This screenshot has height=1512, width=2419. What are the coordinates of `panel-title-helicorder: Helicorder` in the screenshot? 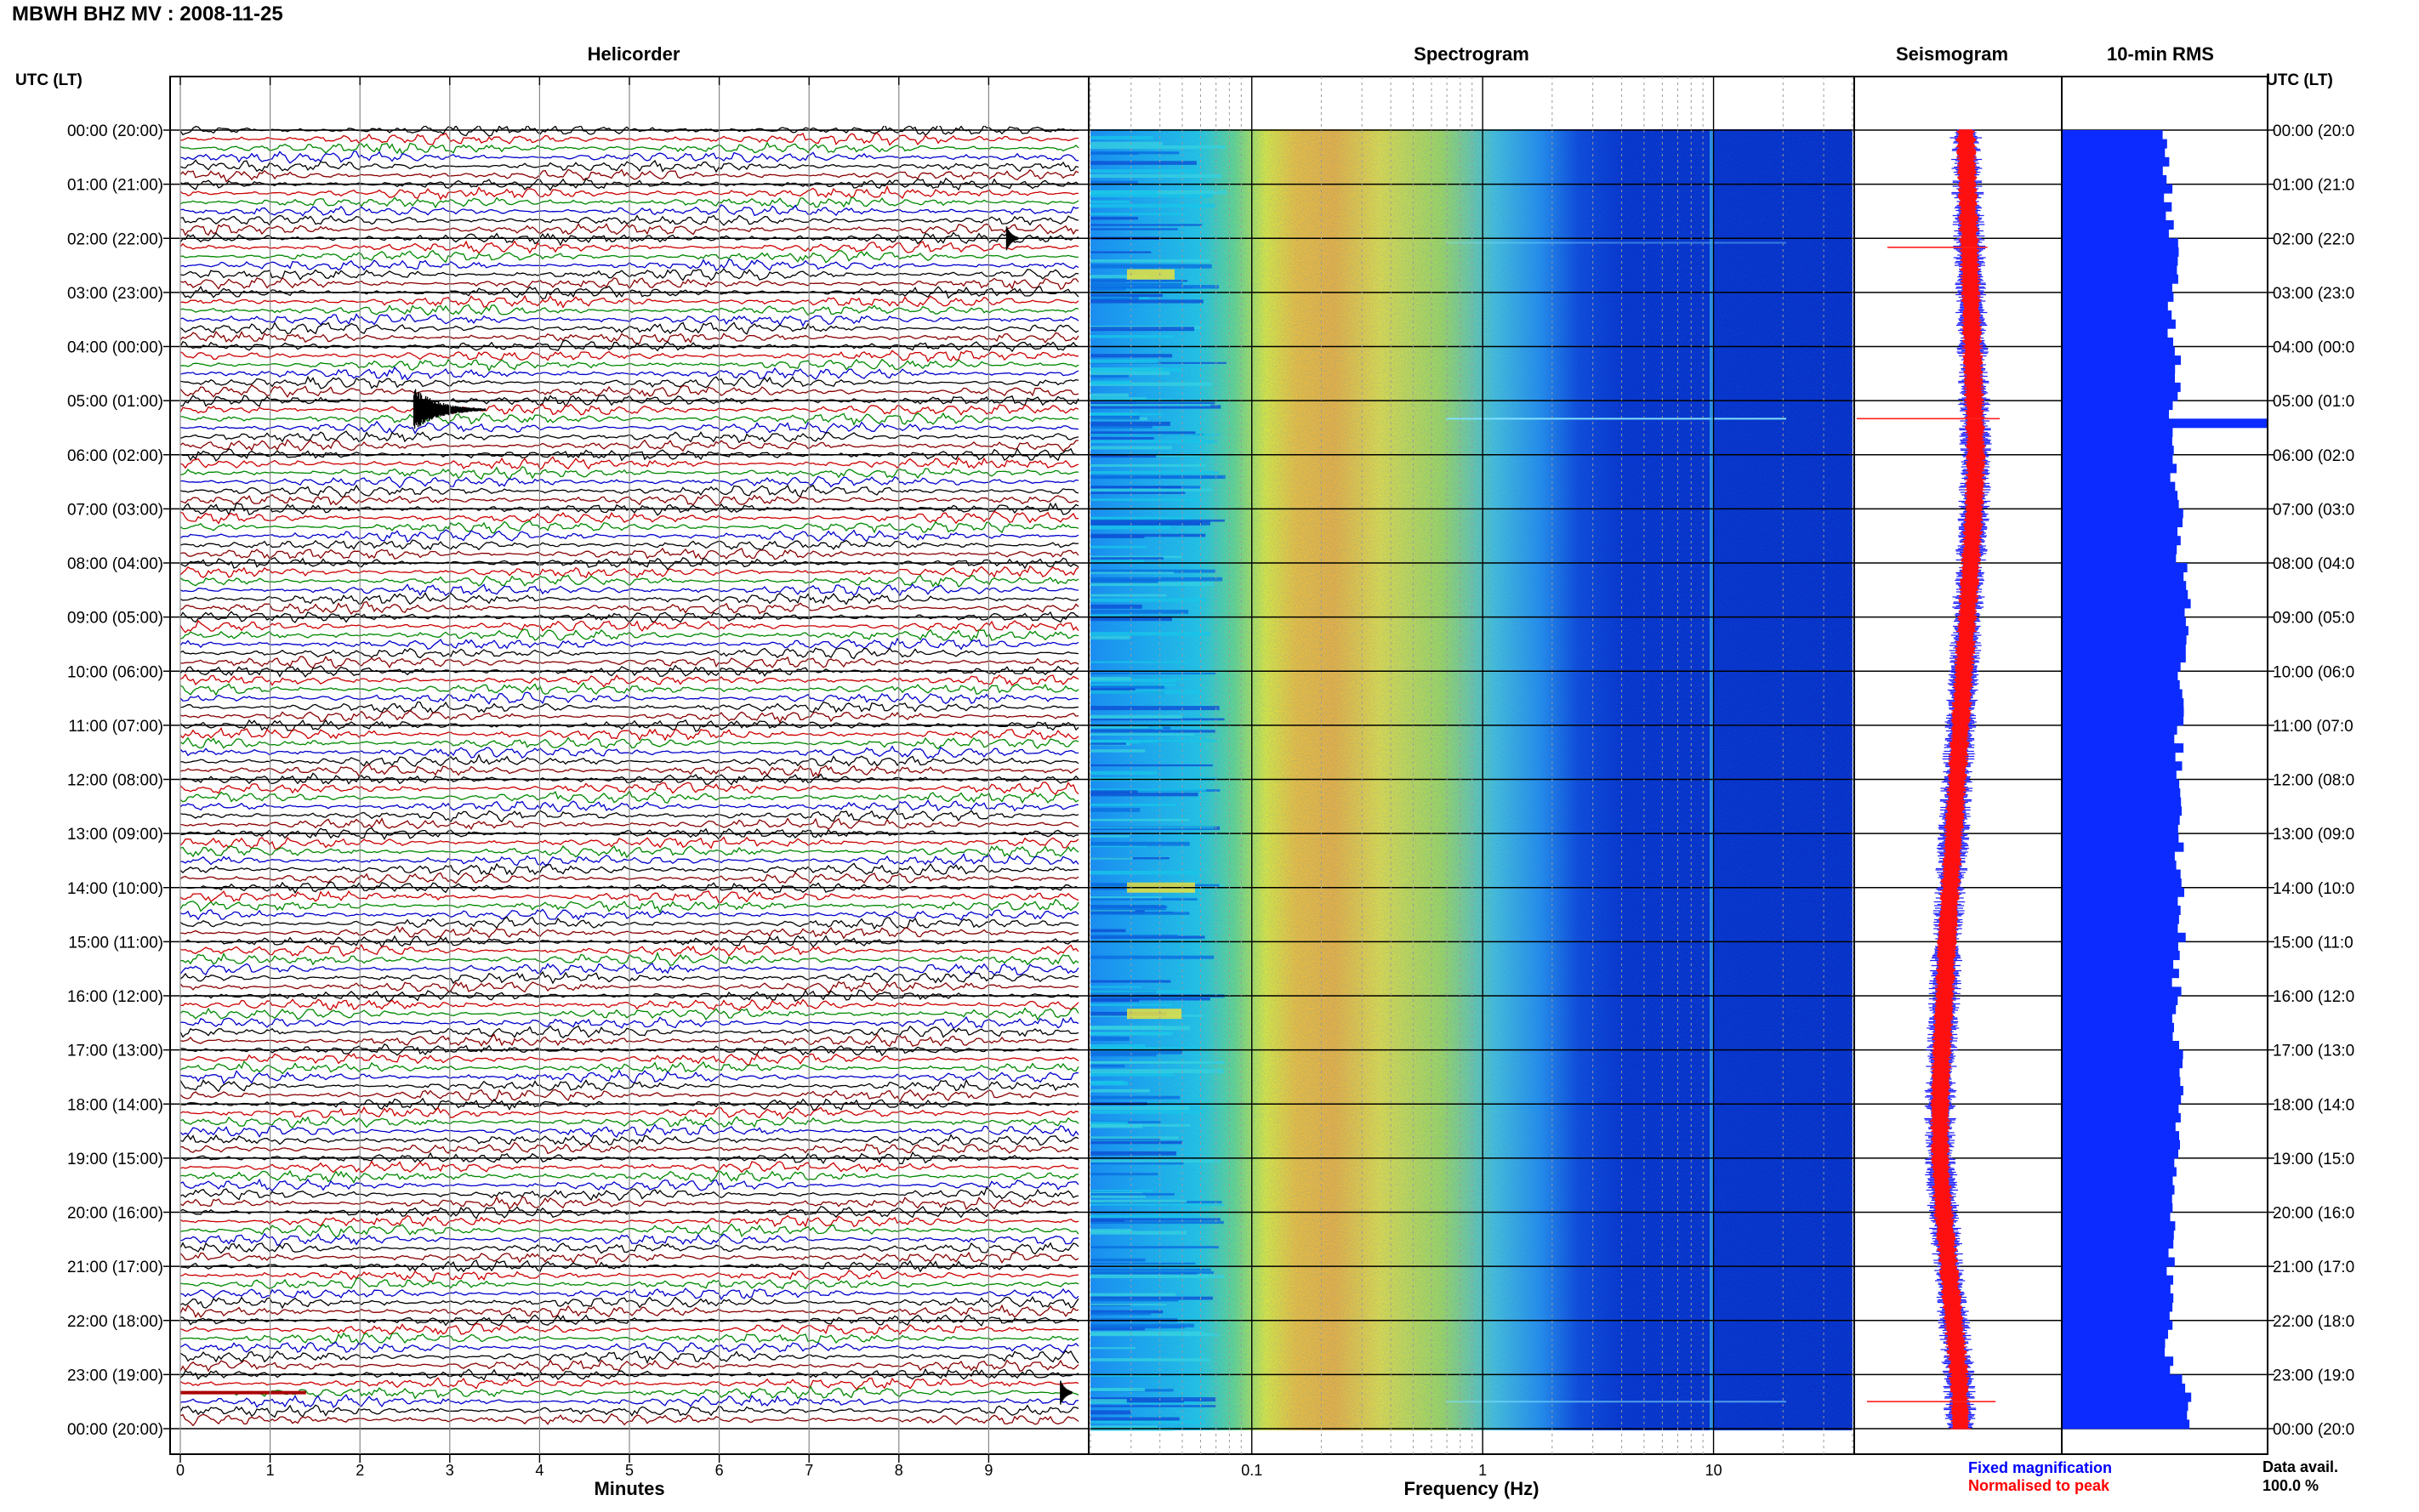 It's located at (634, 54).